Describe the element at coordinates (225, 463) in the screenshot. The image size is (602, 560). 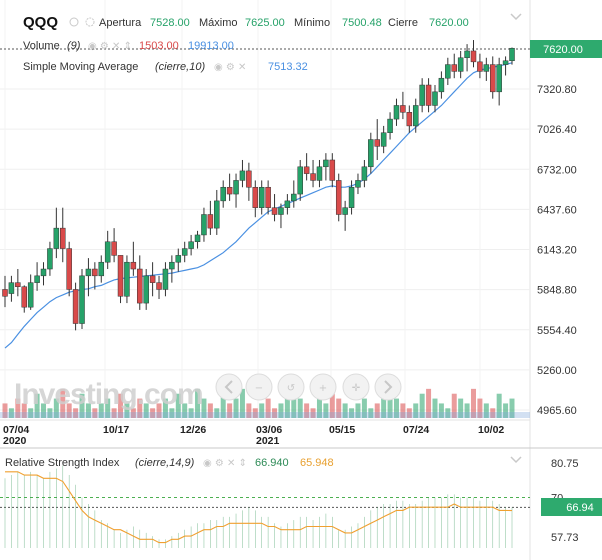
I see `rsi-controls-icon: ◉ ⚙ ✕ ⇕` at that location.